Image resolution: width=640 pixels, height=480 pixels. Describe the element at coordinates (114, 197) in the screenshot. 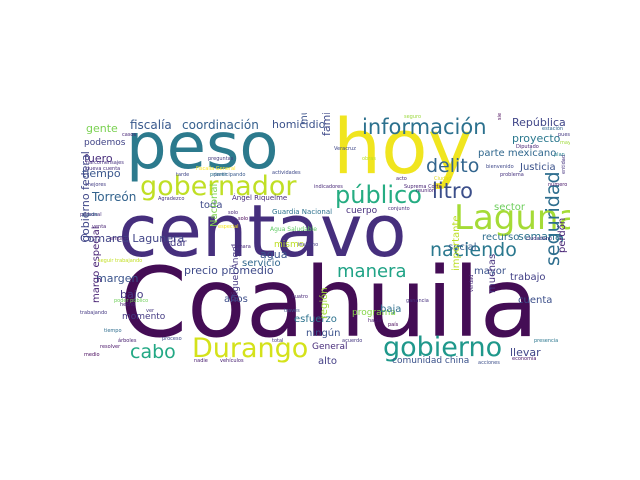

I see `word-torreon: Torreón` at that location.